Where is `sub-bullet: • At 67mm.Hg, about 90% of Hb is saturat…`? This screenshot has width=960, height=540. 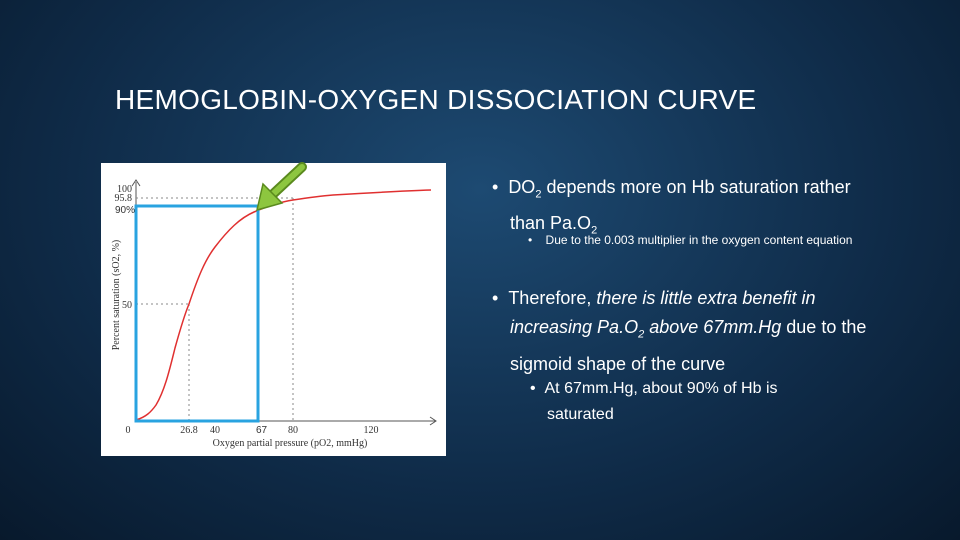
sub-bullet: • At 67mm.Hg, about 90% of Hb is saturat… is located at coordinates (654, 401).